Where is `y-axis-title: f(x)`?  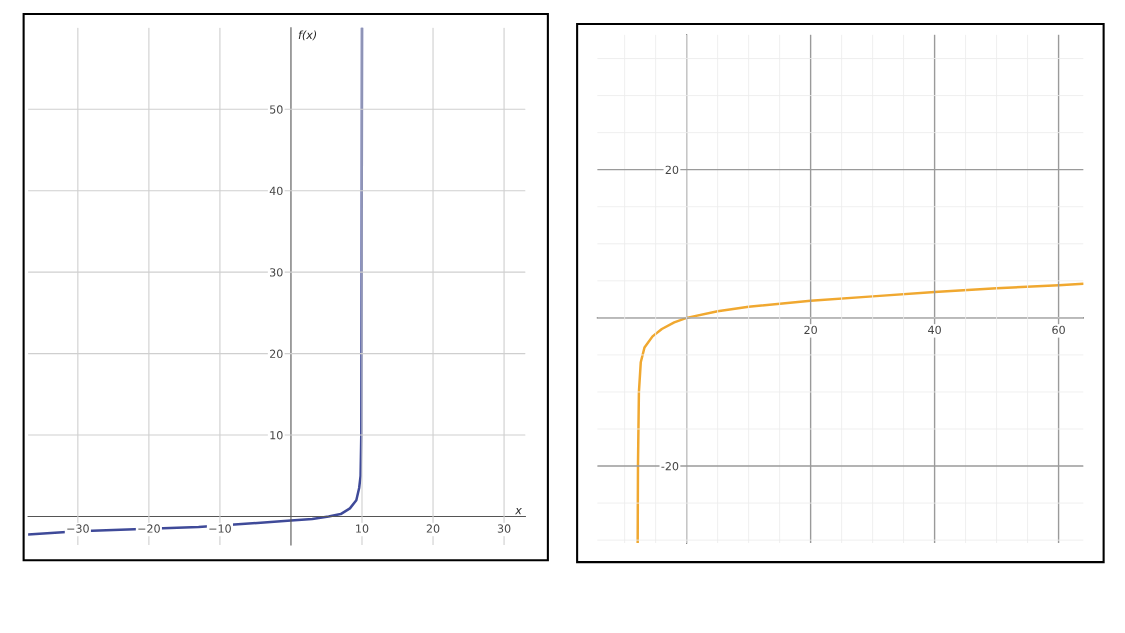
y-axis-title: f(x) is located at coordinates (307, 35).